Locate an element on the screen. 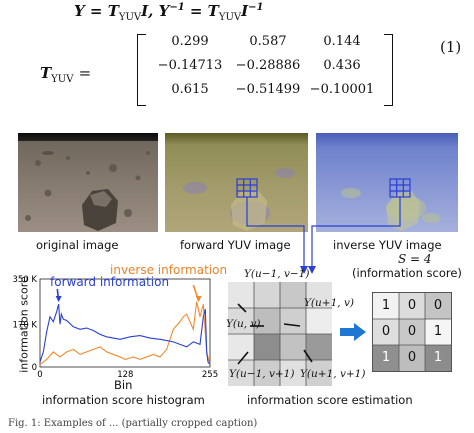  y-tick-label: 350 K is located at coordinates (25, 280).